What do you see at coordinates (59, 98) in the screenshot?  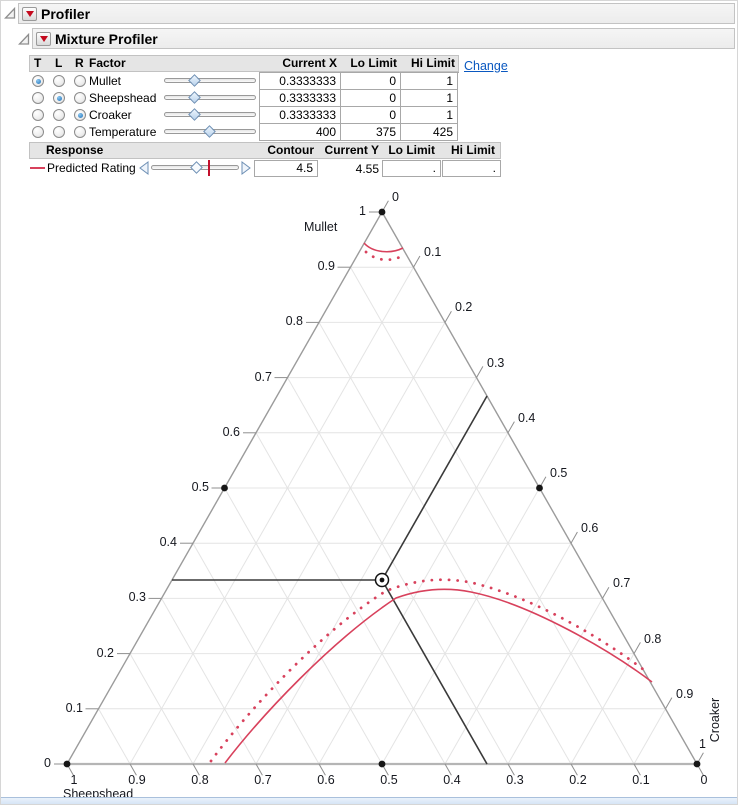 I see `radio-l-sheepshead` at bounding box center [59, 98].